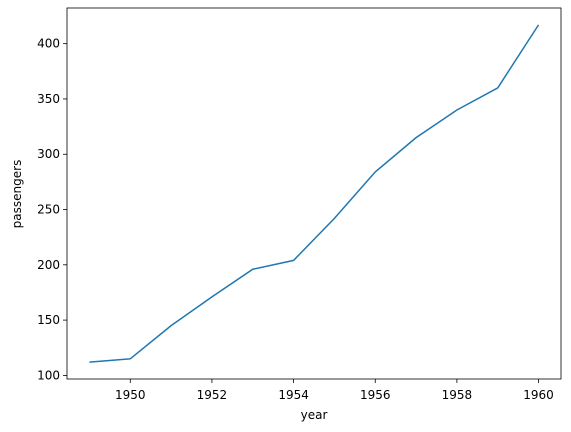  What do you see at coordinates (293, 395) in the screenshot?
I see `x-tick-label: 1954` at bounding box center [293, 395].